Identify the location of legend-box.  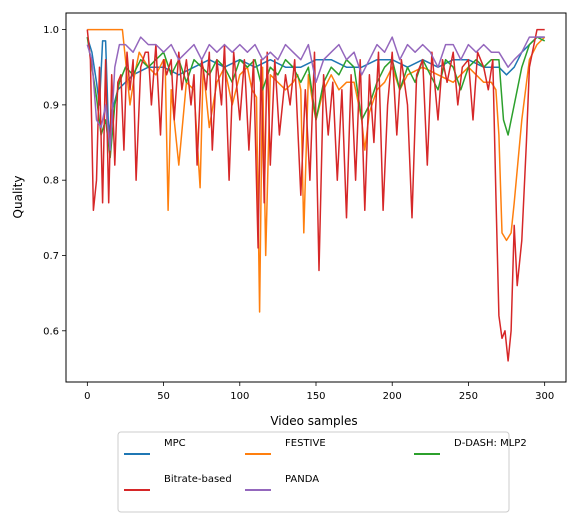
(313, 472).